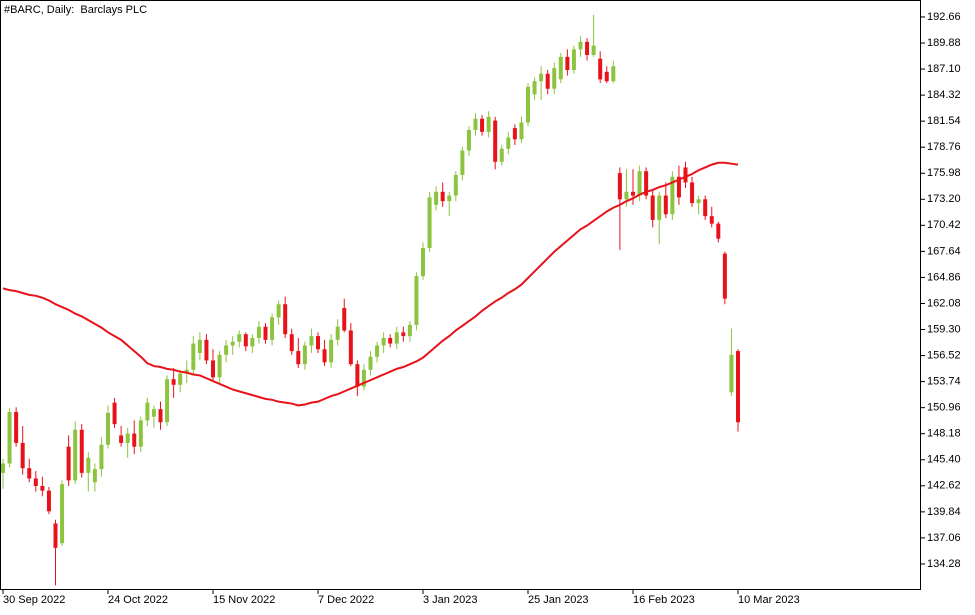  I want to click on x-tick-label: 10 Mar 2023, so click(769, 600).